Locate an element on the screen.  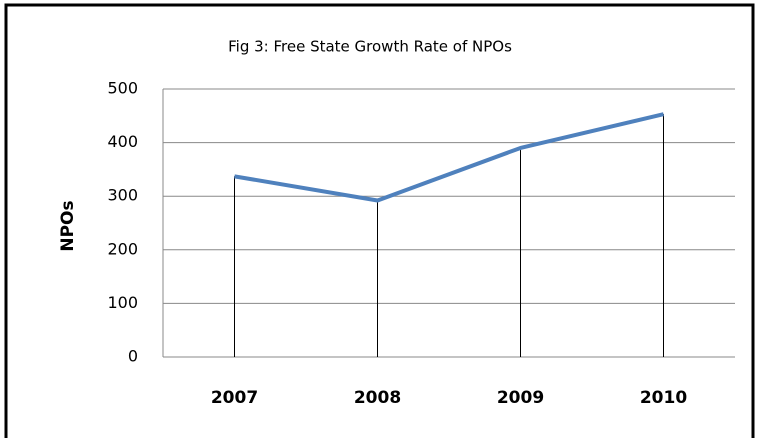
y-tick-label: 100 is located at coordinates (122, 302).